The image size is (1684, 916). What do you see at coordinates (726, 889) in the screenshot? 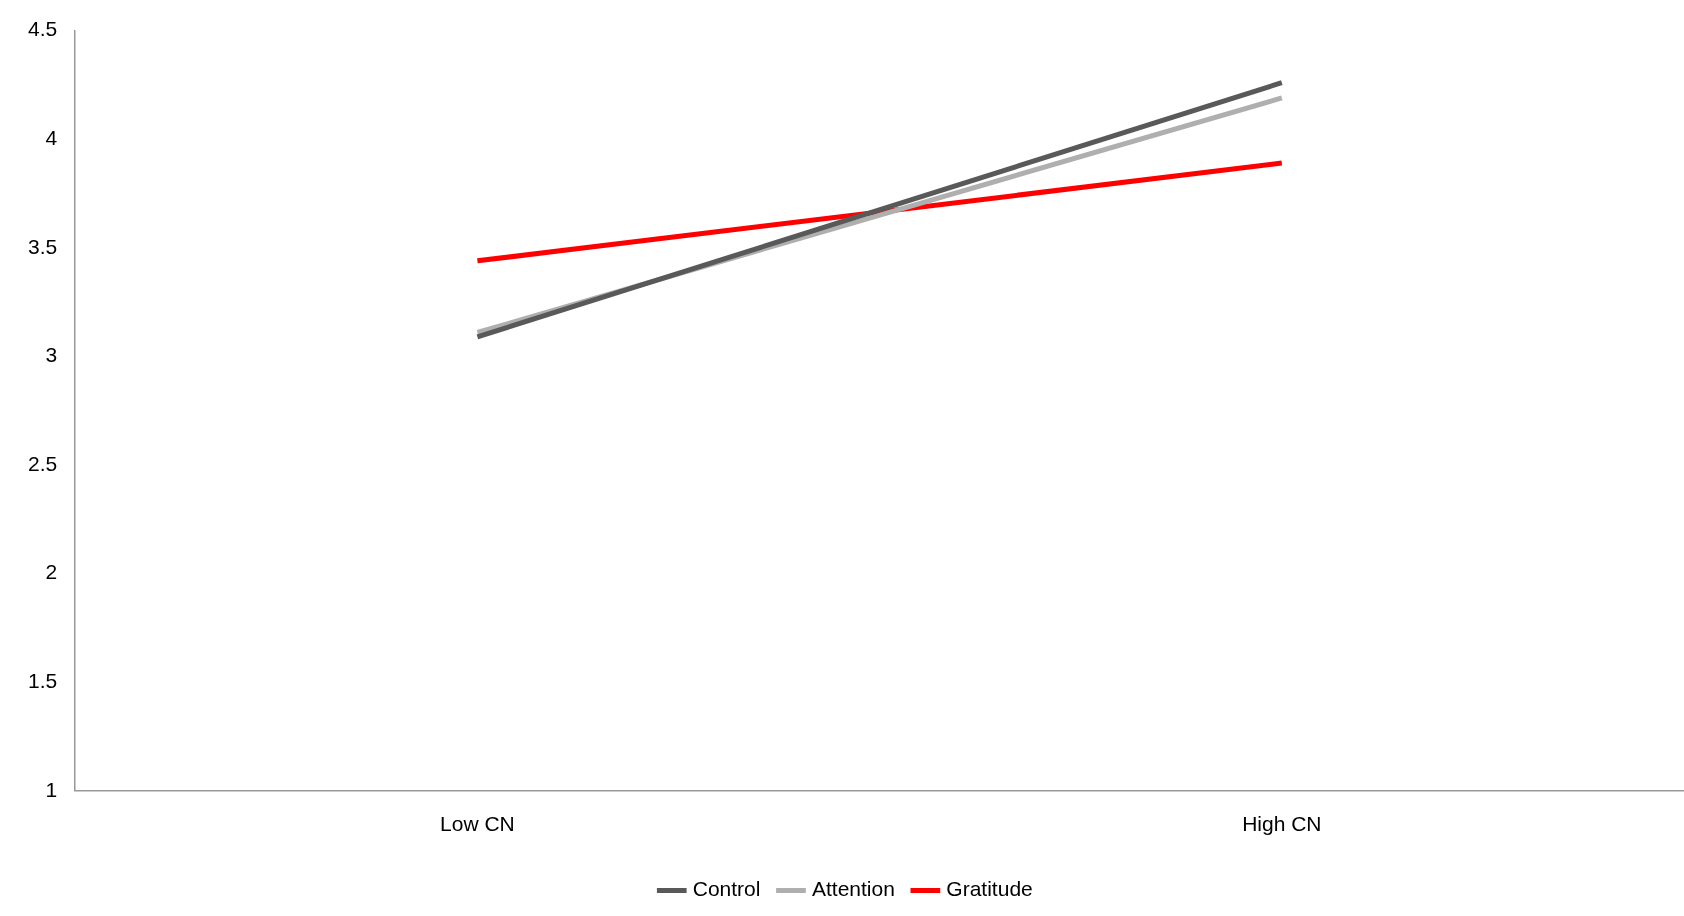
I see `legend-label: Control` at bounding box center [726, 889].